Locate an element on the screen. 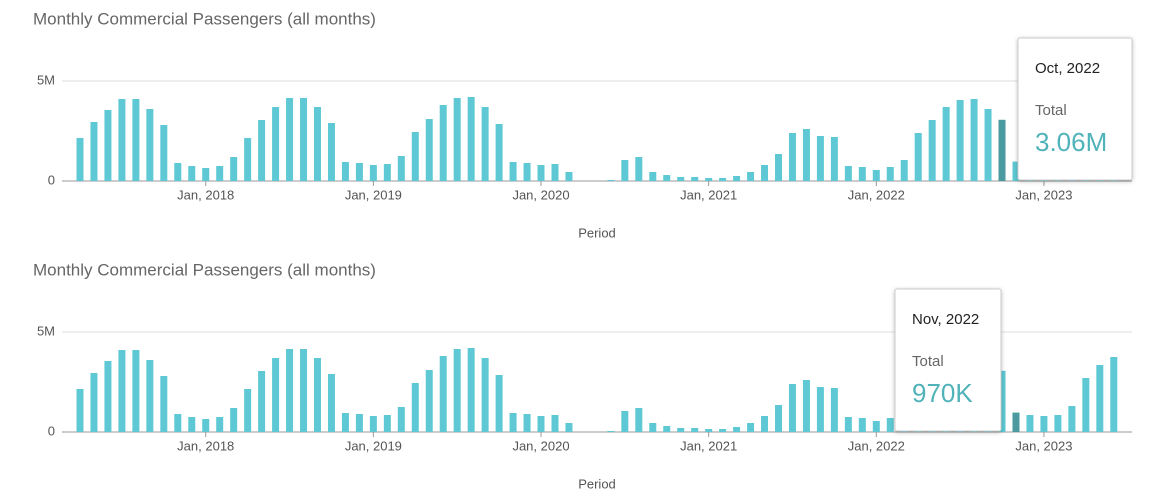 The width and height of the screenshot is (1167, 501). y-tick-label: 5M is located at coordinates (46, 330).